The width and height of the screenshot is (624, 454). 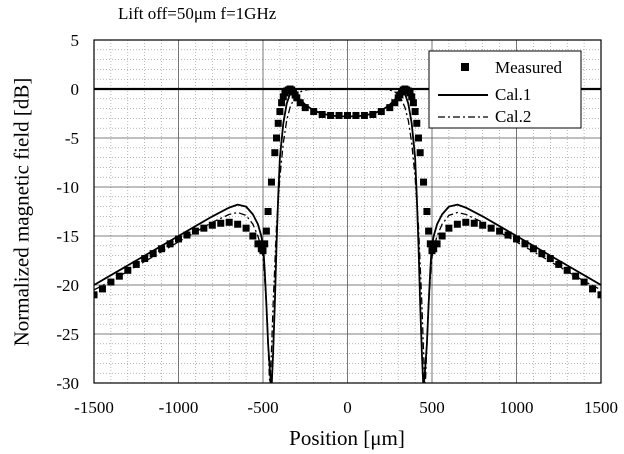 I want to click on x-tick-label: -1000, so click(x=179, y=407).